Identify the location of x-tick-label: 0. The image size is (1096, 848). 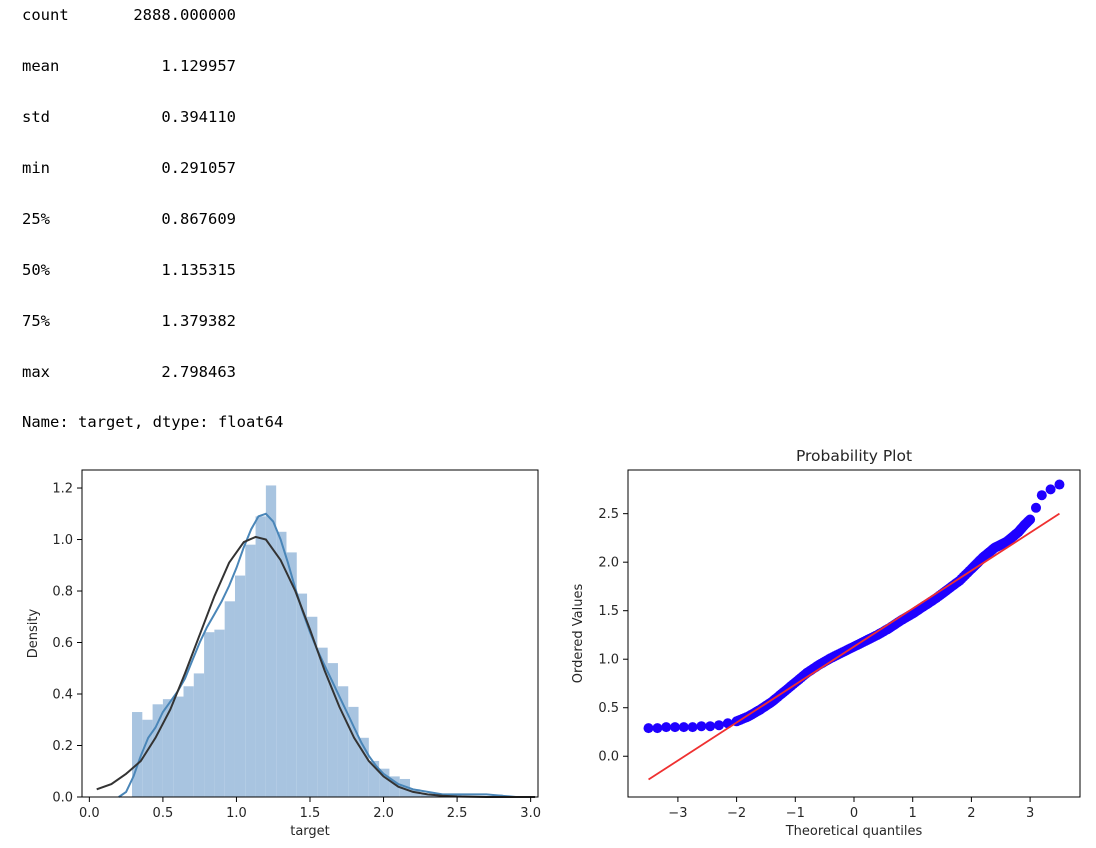
(854, 813).